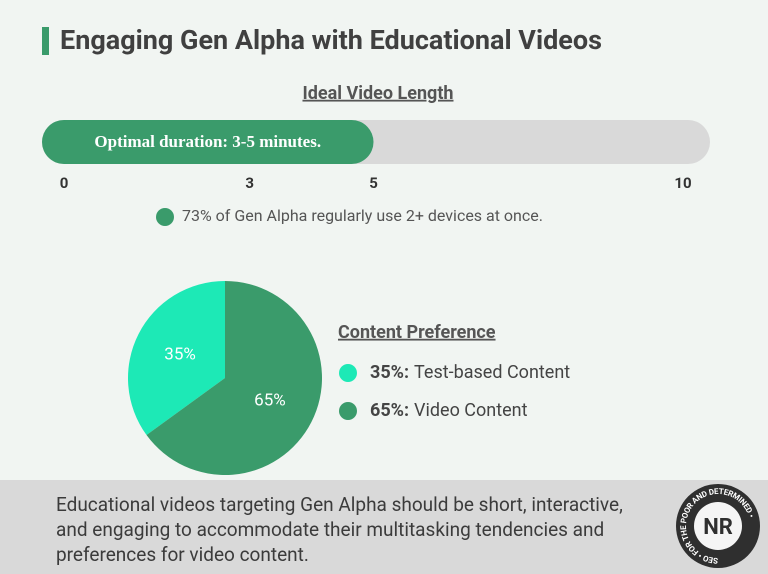 This screenshot has height=574, width=768. I want to click on title-accent, so click(45, 41).